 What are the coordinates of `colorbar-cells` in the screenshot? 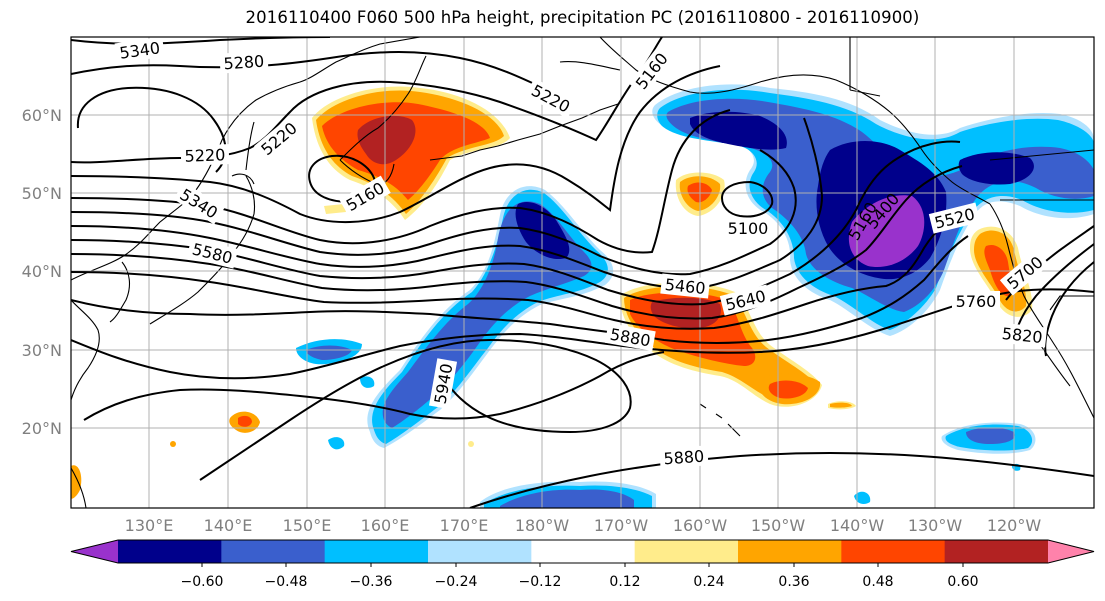 It's located at (582, 553).